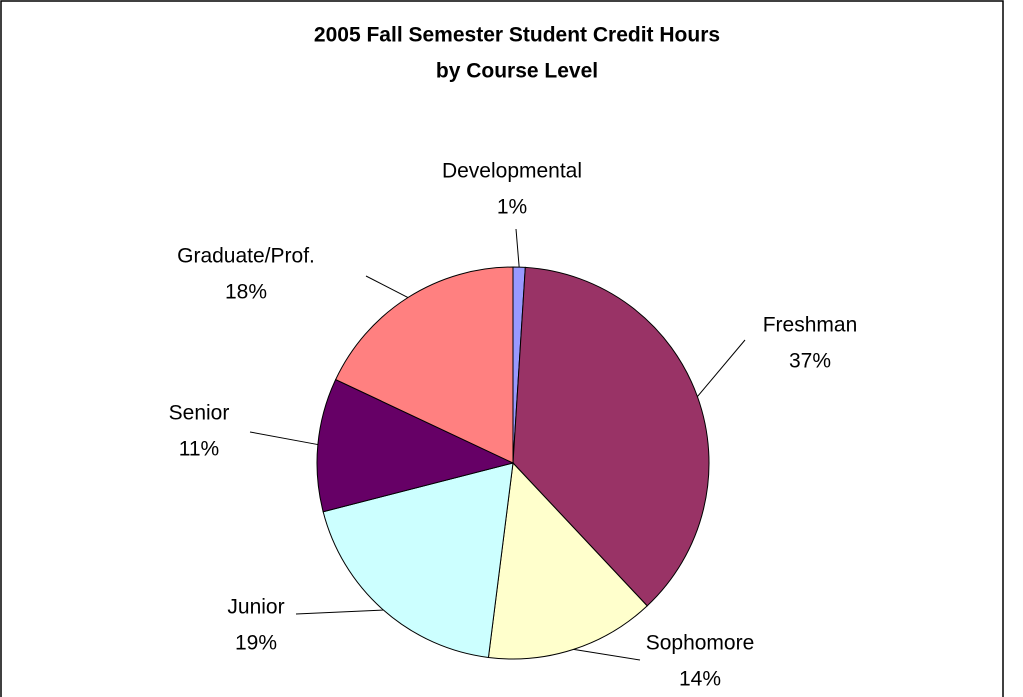  Describe the element at coordinates (256, 643) in the screenshot. I see `slice-value-label: 19%` at that location.